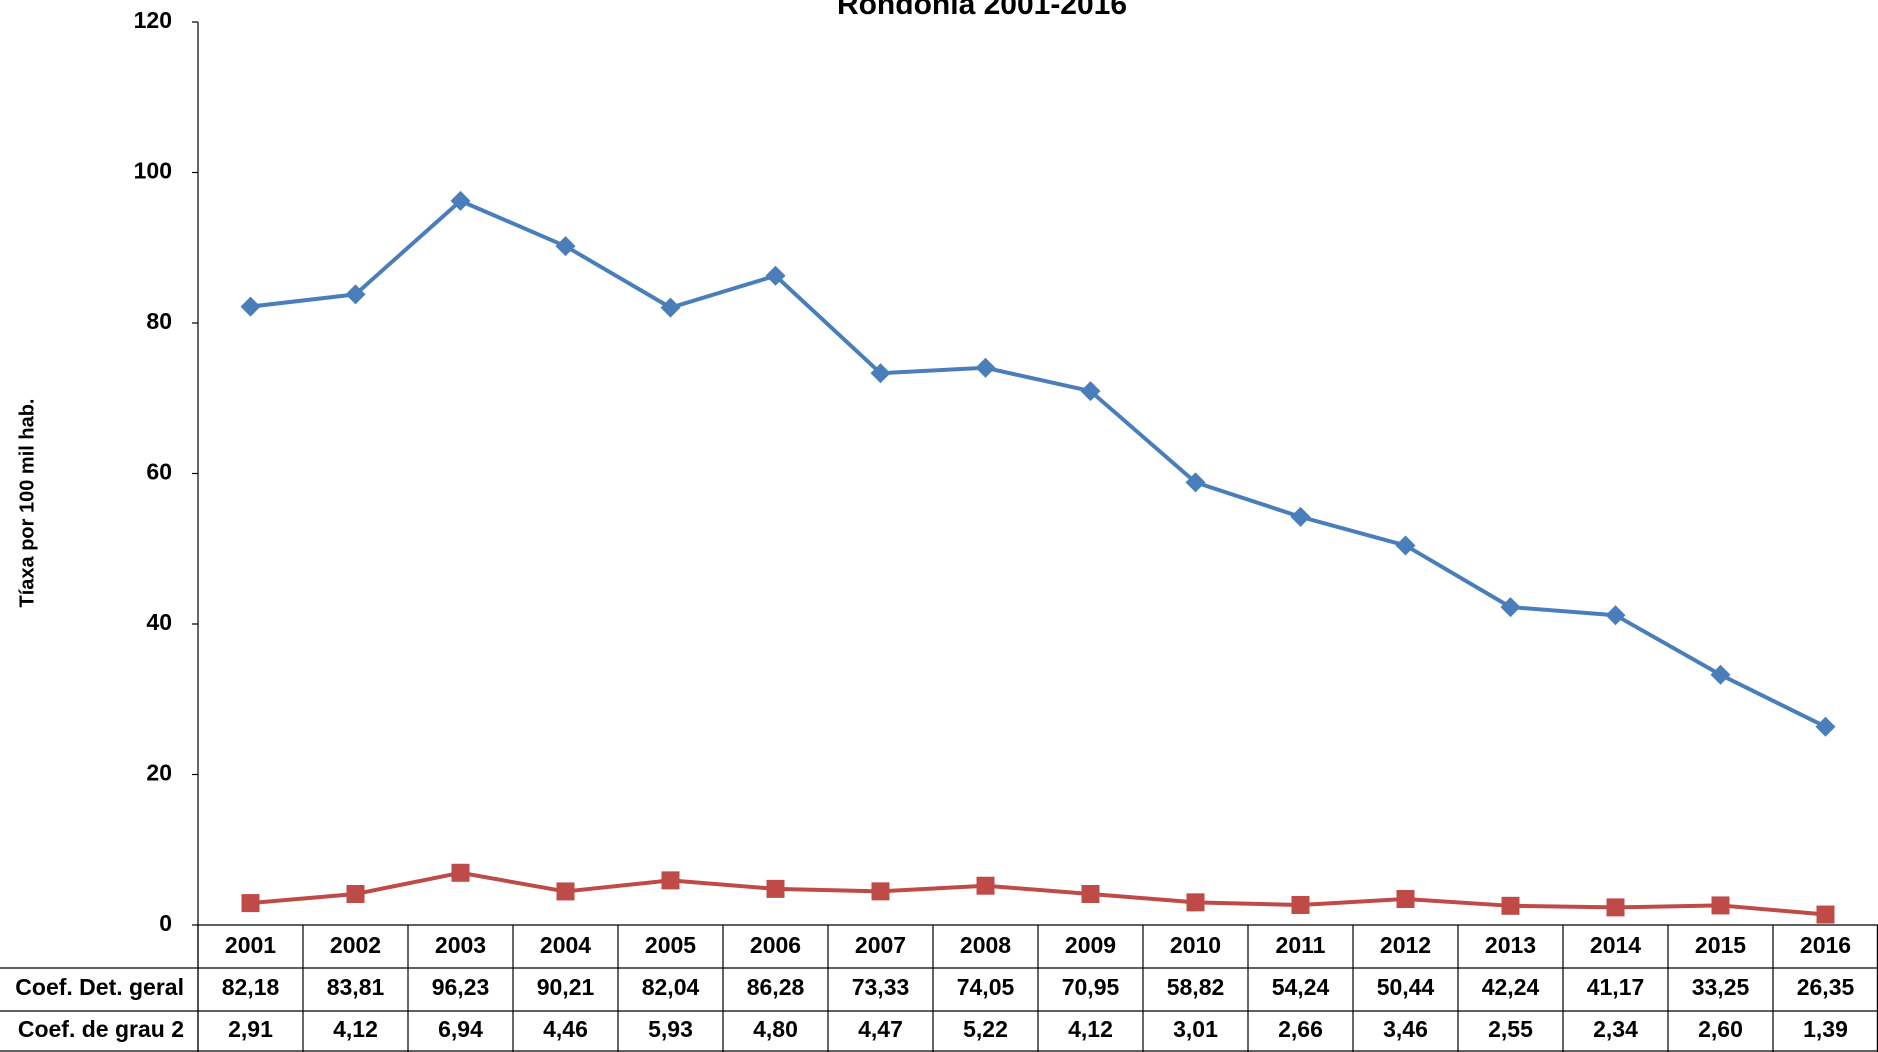  I want to click on x-tick-label: 2004, so click(565, 945).